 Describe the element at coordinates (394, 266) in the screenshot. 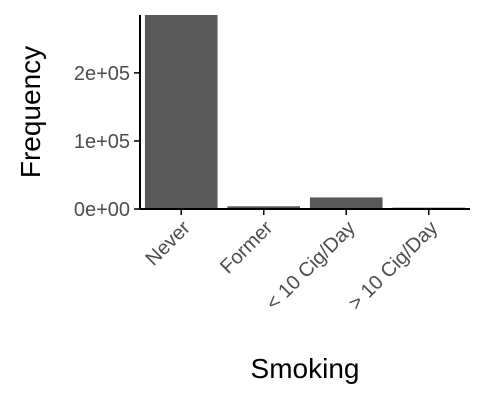

I see `x-tick-label: > 10 Cig/Day` at that location.